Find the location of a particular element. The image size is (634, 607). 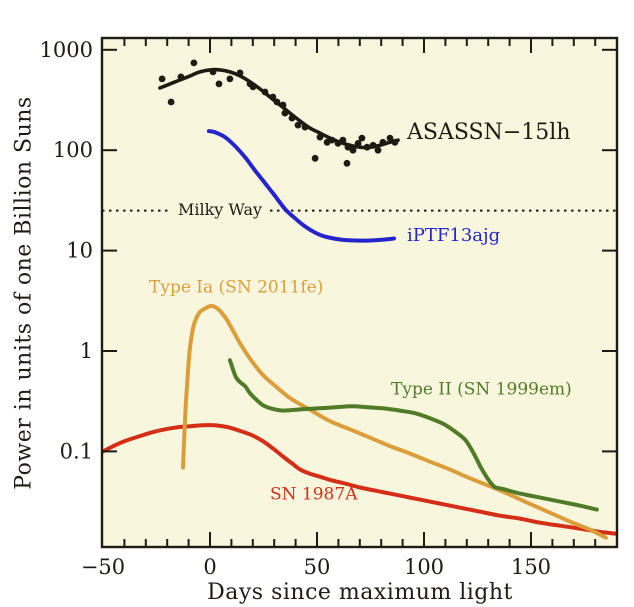

x-tick-label: 150 is located at coordinates (531, 567).